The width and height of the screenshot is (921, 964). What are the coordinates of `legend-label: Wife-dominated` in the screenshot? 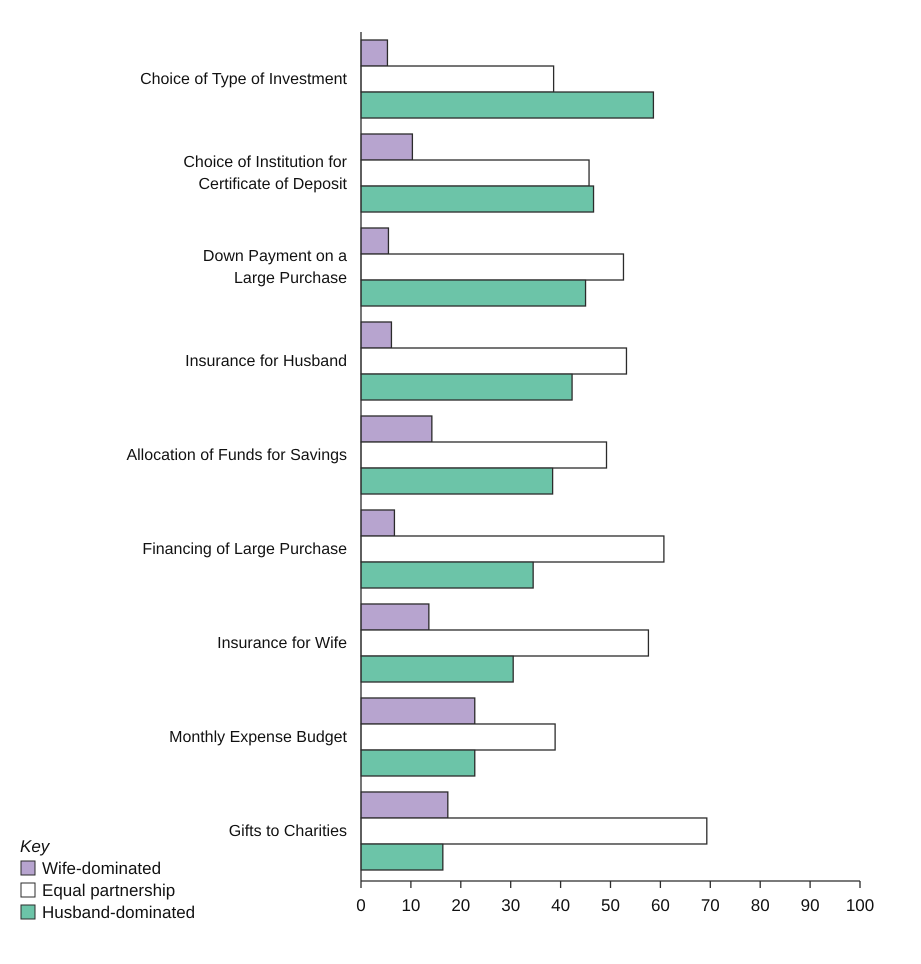 It's located at (102, 868).